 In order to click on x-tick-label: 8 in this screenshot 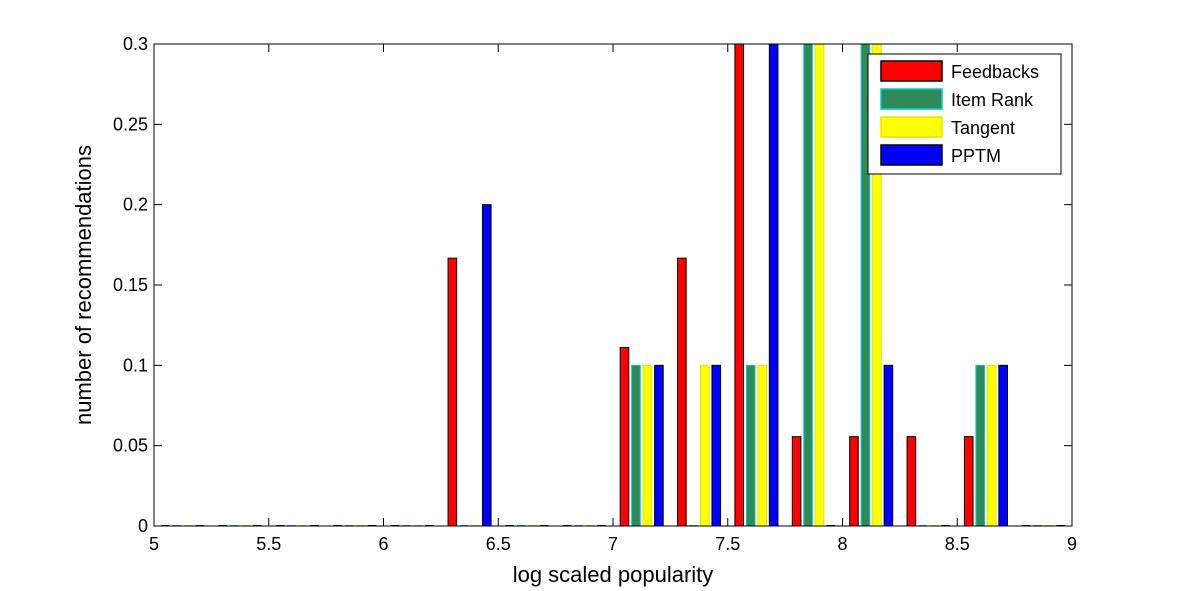, I will do `click(842, 544)`.